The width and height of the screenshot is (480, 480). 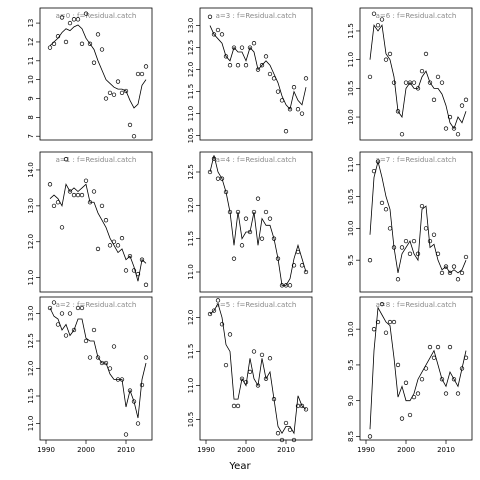 I want to click on x-tick-label: 2000, so click(x=86, y=450).